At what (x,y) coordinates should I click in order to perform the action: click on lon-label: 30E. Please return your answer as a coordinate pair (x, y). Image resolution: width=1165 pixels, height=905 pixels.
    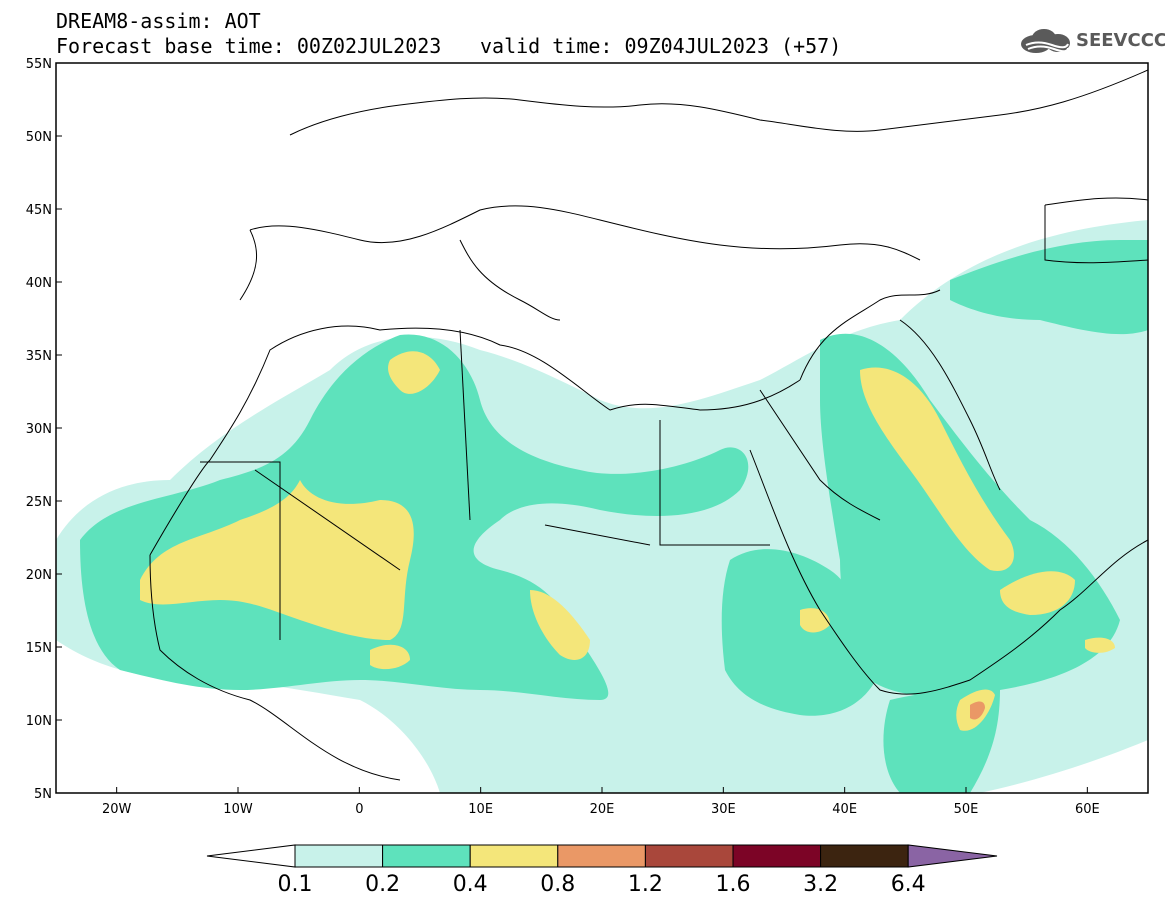
    Looking at the image, I should click on (723, 809).